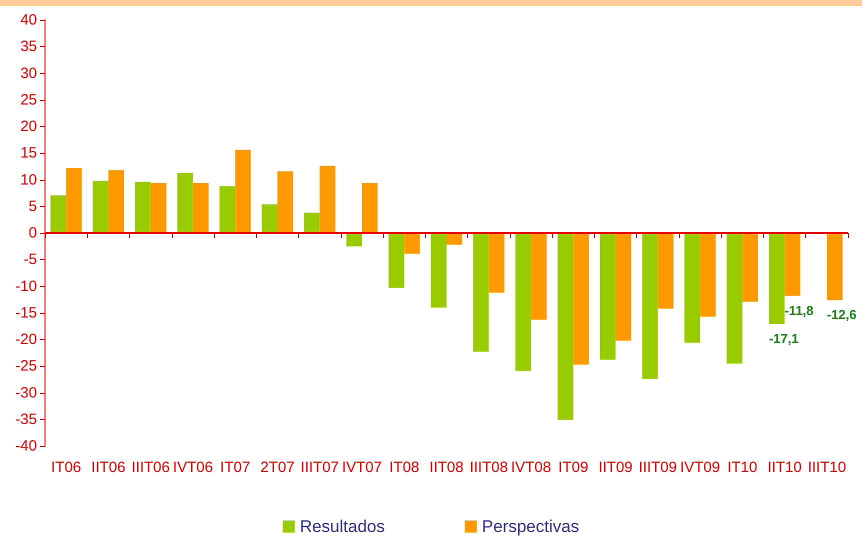  What do you see at coordinates (742, 467) in the screenshot?
I see `x-tick-label: IT10` at bounding box center [742, 467].